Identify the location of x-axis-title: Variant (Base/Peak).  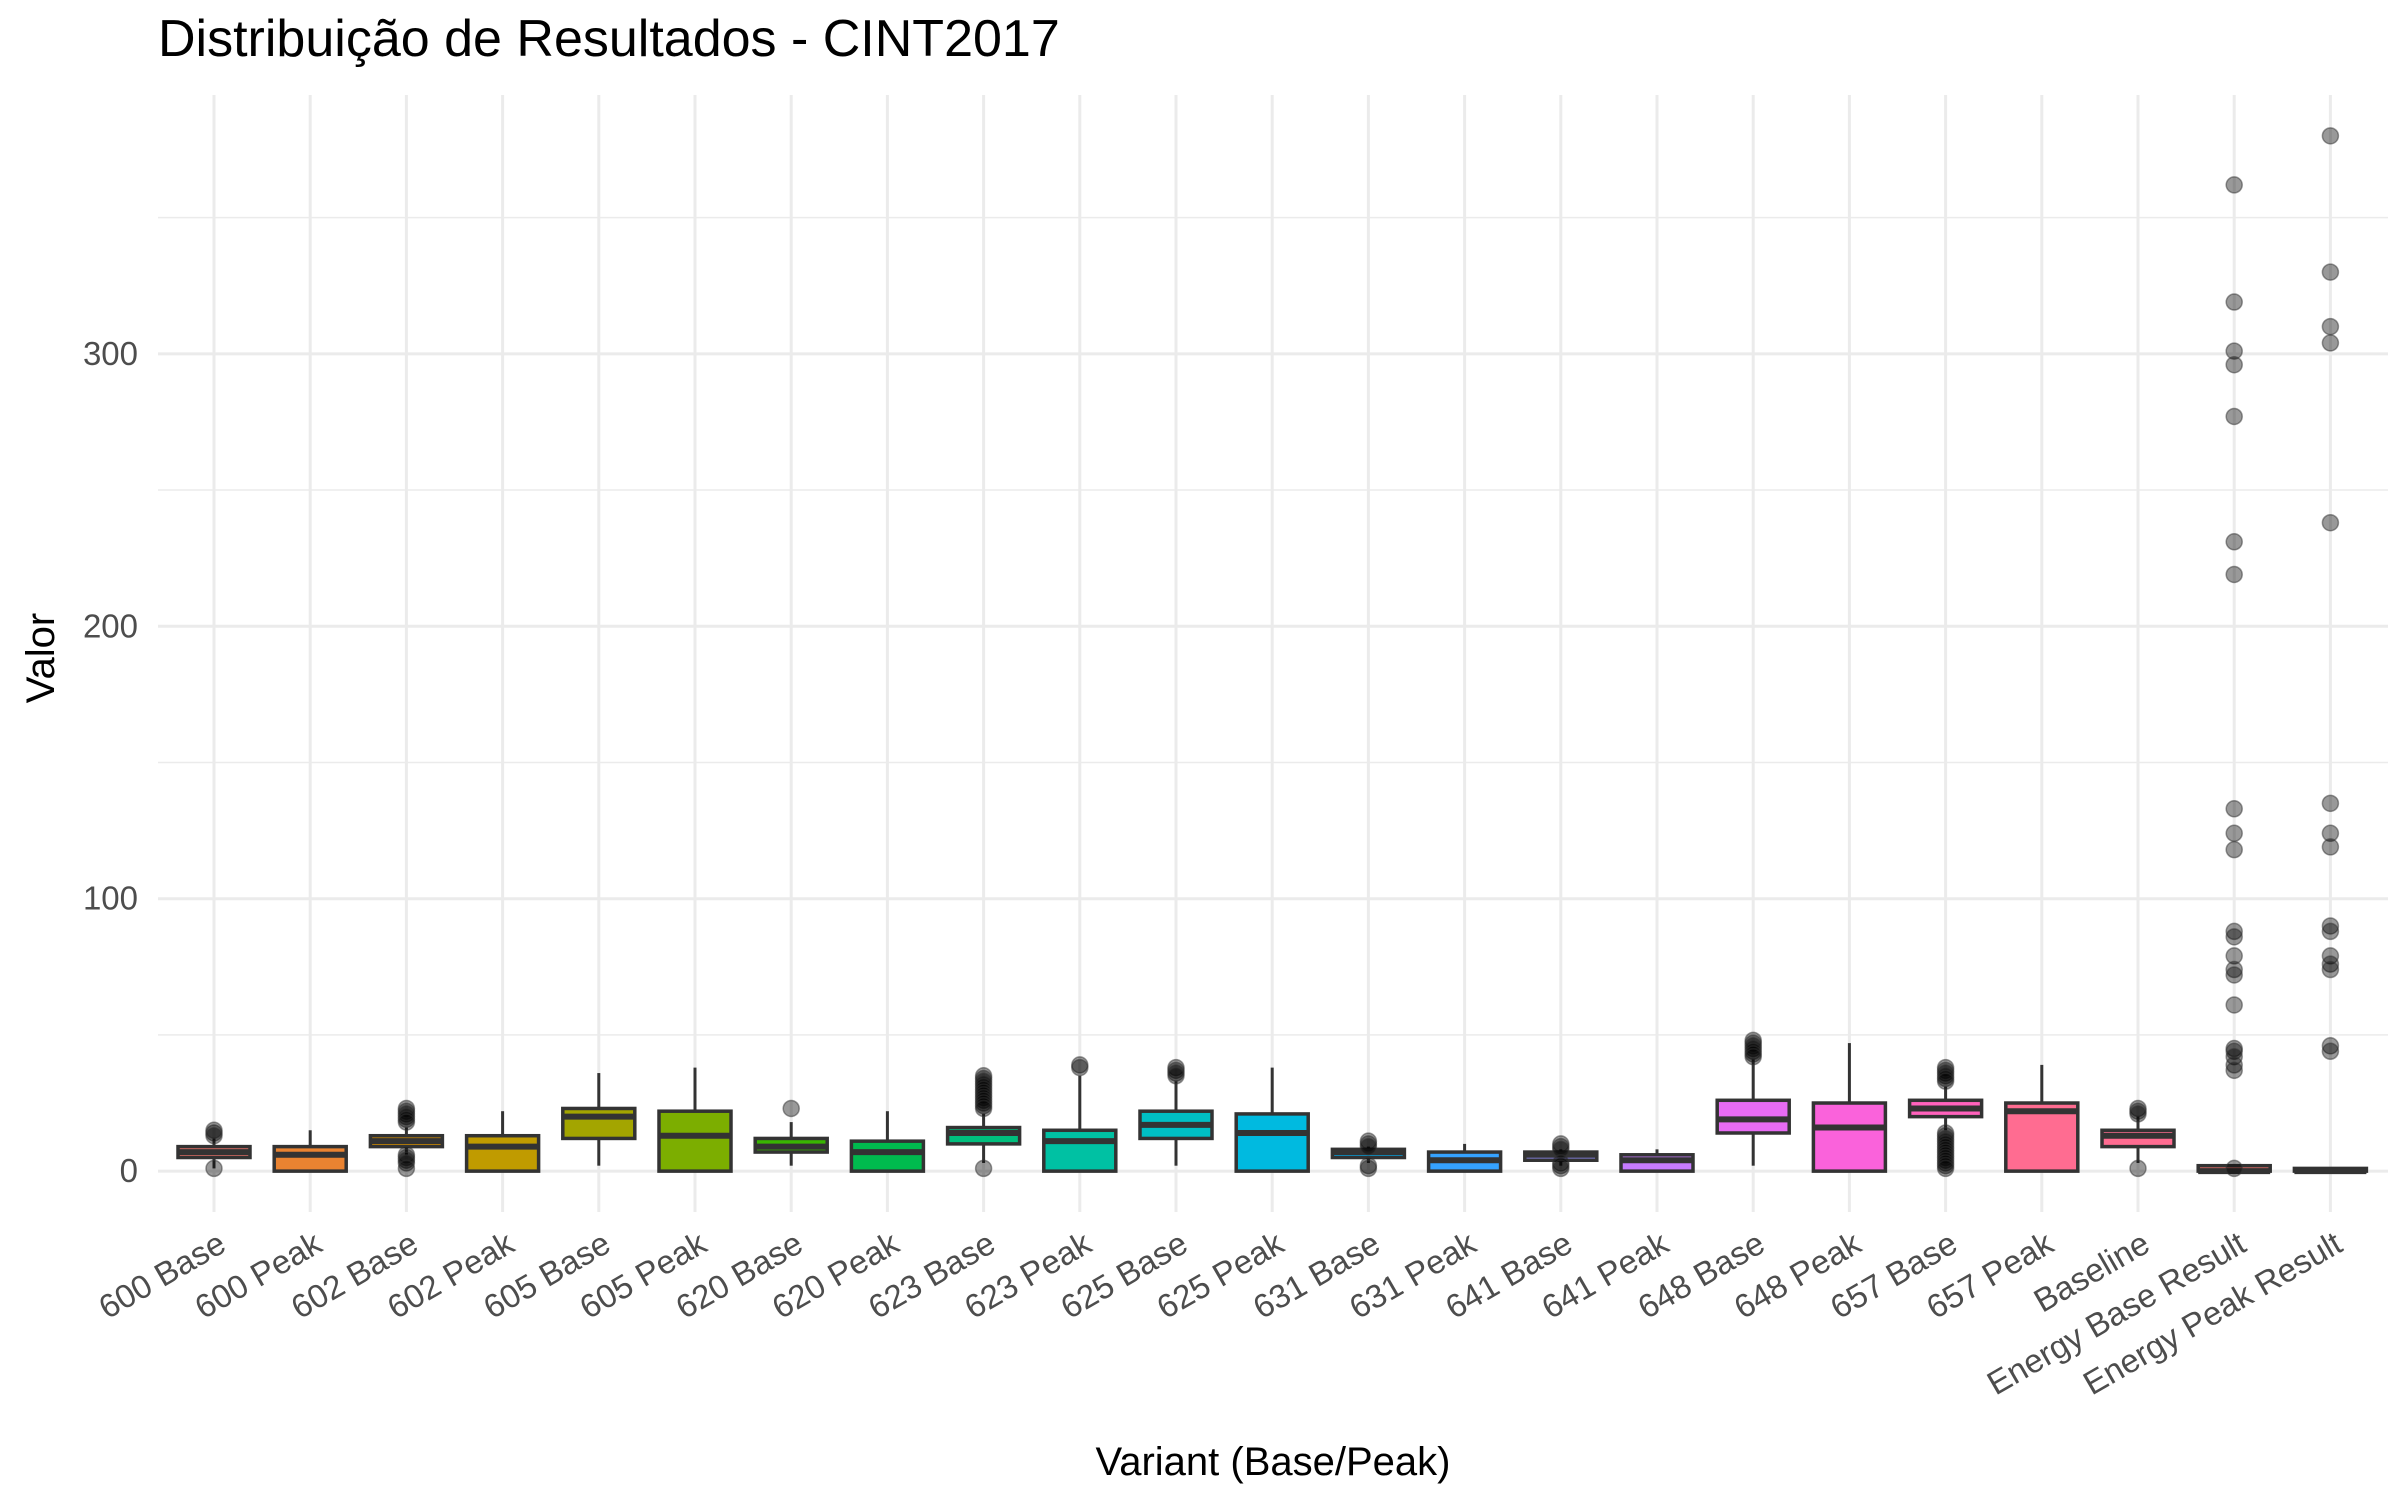
(1273, 1462).